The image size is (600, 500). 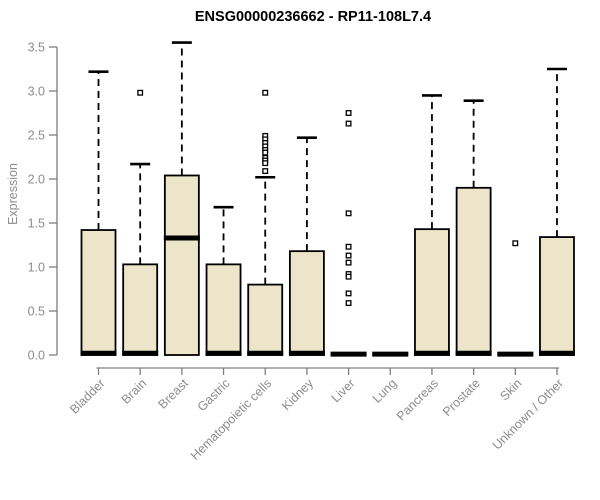 I want to click on boxplot-hematopoietic-cells, so click(x=265, y=222).